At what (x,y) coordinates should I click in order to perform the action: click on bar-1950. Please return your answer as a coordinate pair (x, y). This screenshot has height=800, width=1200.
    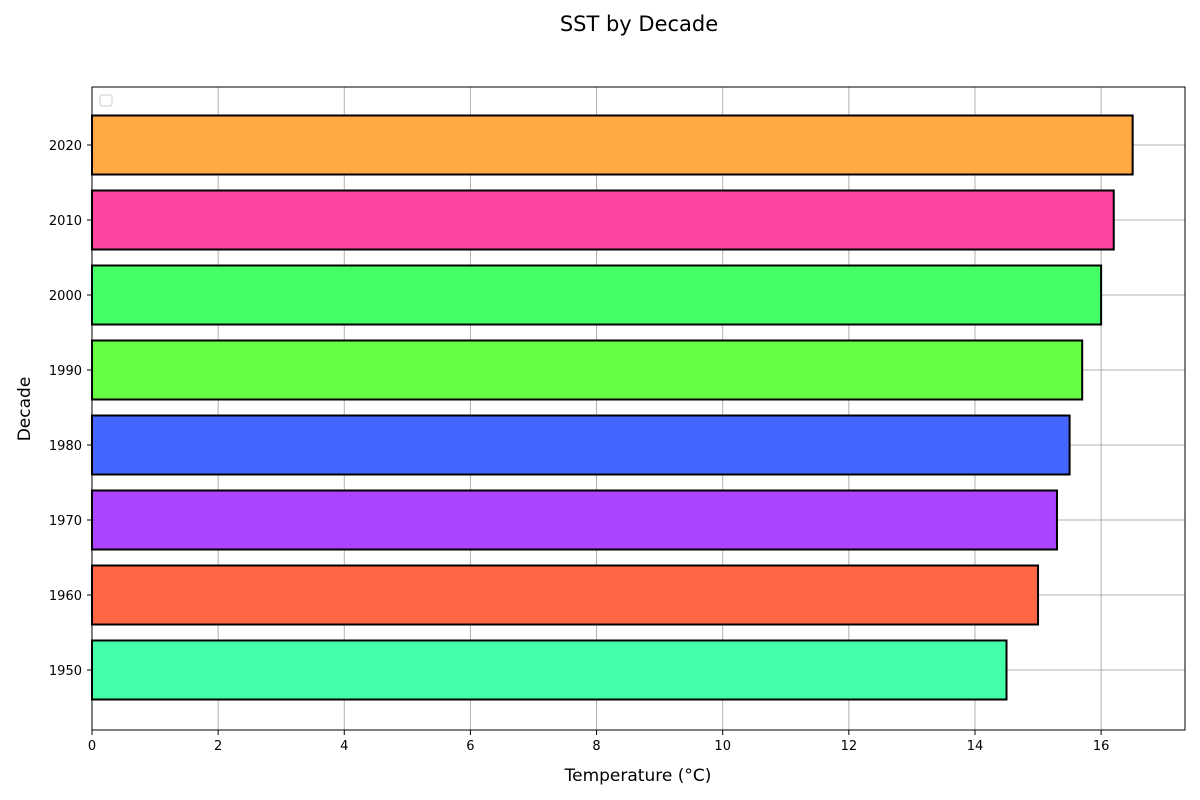
    Looking at the image, I should click on (549, 670).